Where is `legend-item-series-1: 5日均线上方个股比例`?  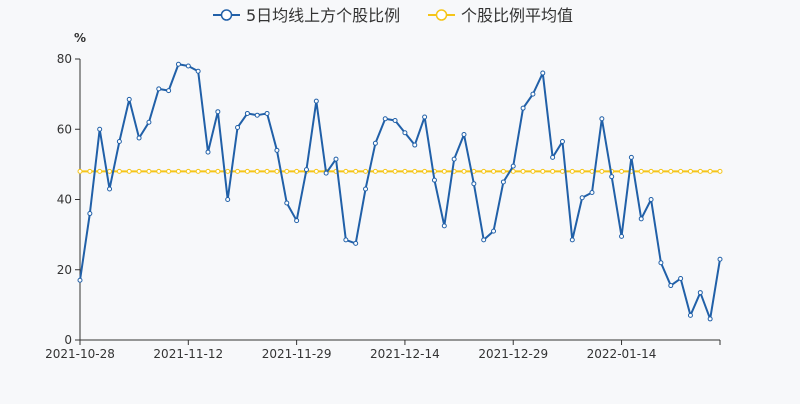
legend-item-series-1: 5日均线上方个股比例 is located at coordinates (306, 15).